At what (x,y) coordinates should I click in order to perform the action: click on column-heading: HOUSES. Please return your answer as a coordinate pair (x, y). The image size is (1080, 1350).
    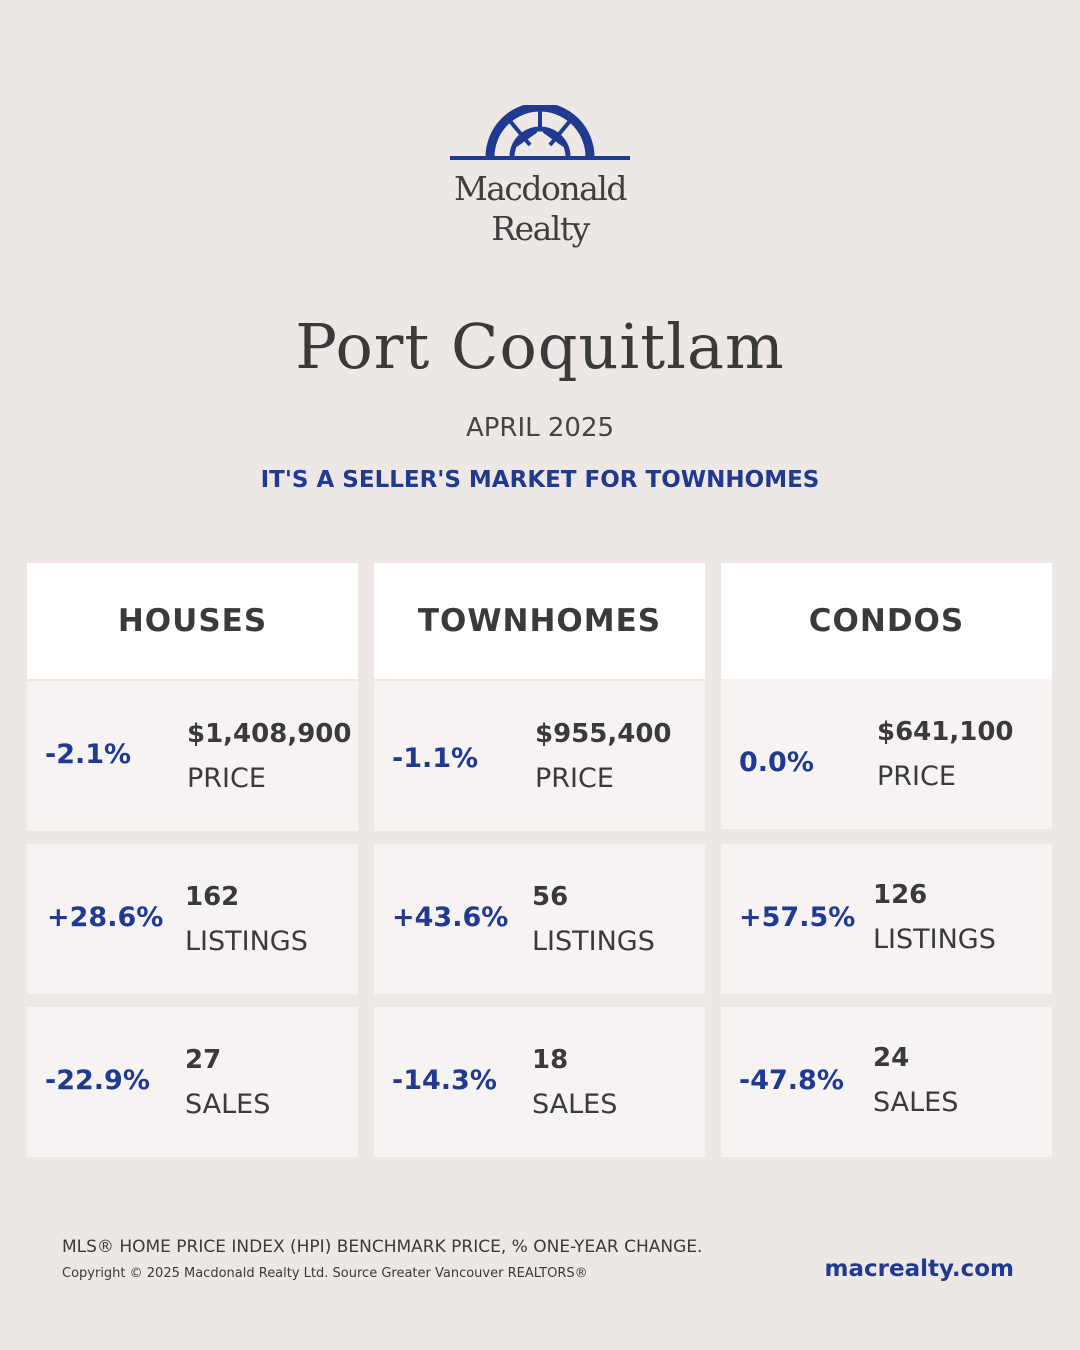
    Looking at the image, I should click on (192, 621).